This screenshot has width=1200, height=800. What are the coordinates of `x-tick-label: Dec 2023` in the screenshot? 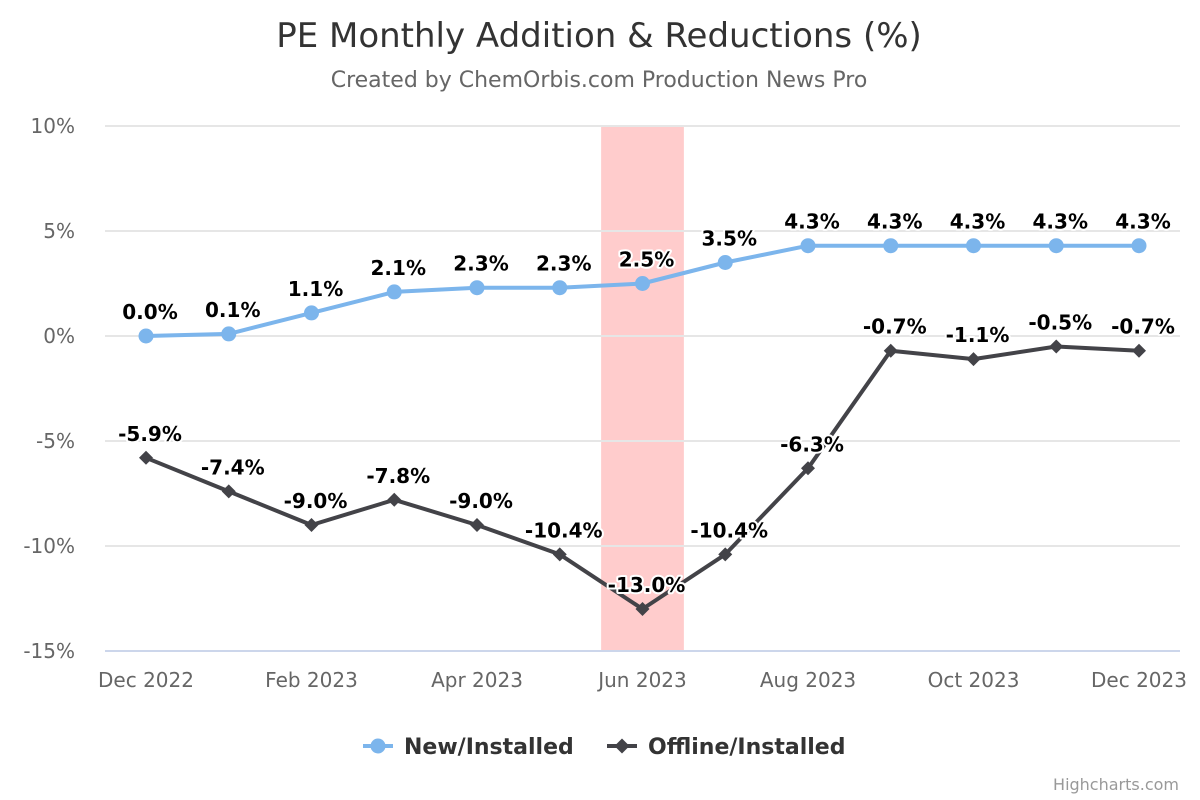 It's located at (1139, 680).